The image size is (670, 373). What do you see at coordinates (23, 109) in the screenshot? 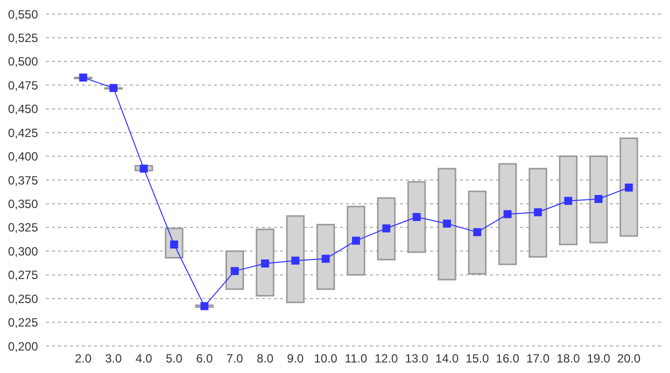
I see `y-tick-label: 0,450` at bounding box center [23, 109].